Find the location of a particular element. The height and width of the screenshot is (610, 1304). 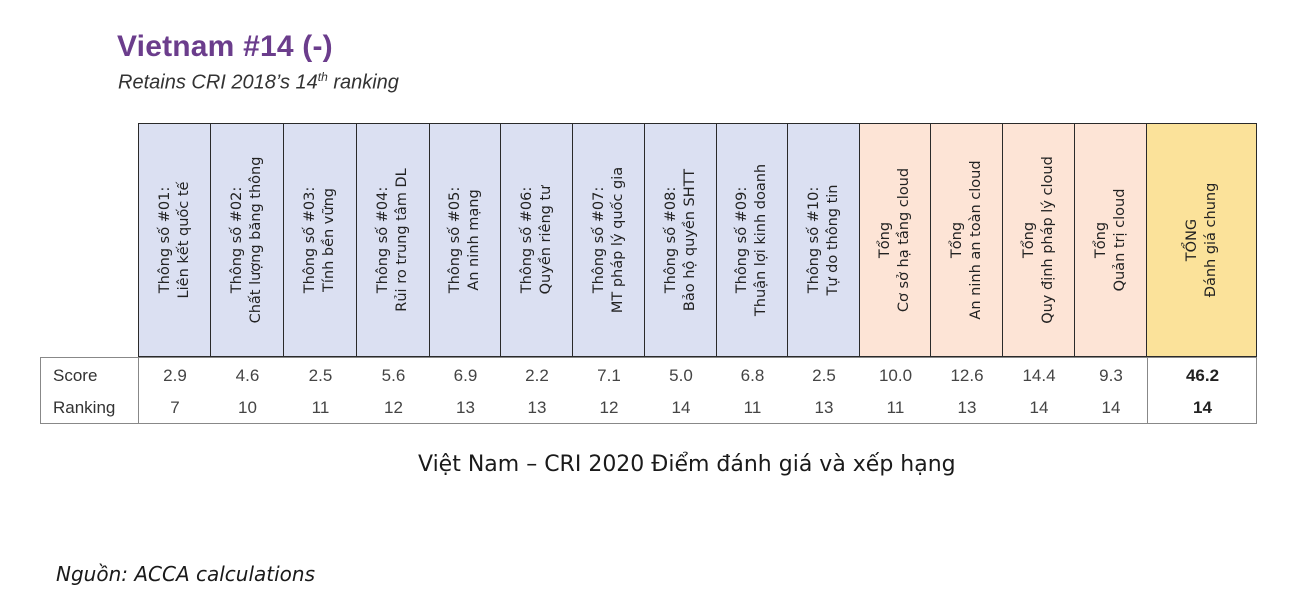

column-header: Thông số #07: MT pháp lý quốc gia is located at coordinates (608, 240).